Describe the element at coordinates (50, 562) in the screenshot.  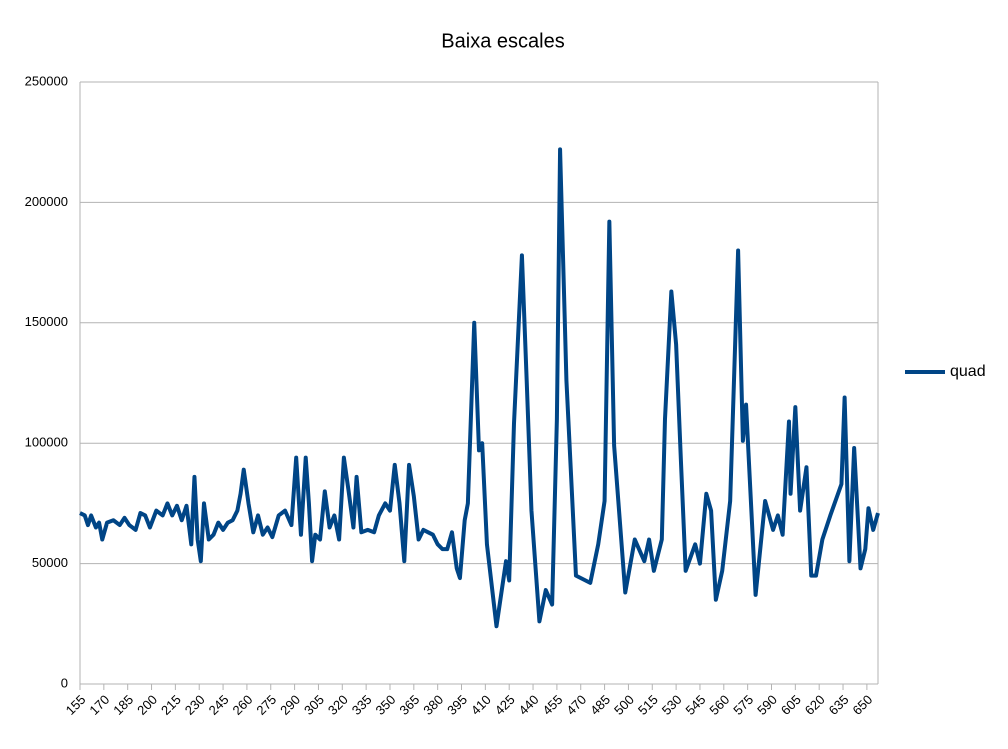
I see `y-tick-label: 50000` at that location.